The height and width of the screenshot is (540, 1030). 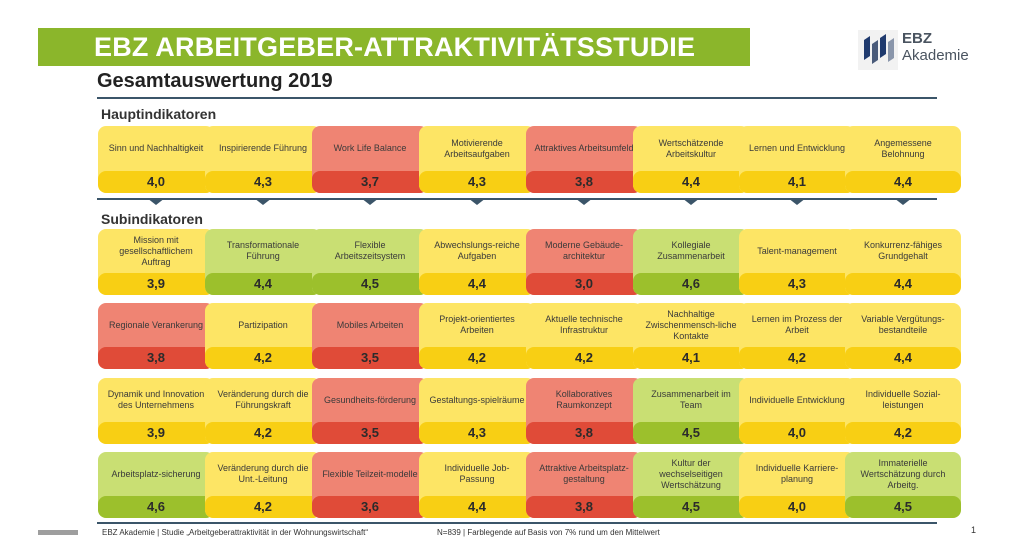 What do you see at coordinates (477, 336) in the screenshot?
I see `sub-indicator-card: Projekt-orientiertes Arbeiten 4,2` at bounding box center [477, 336].